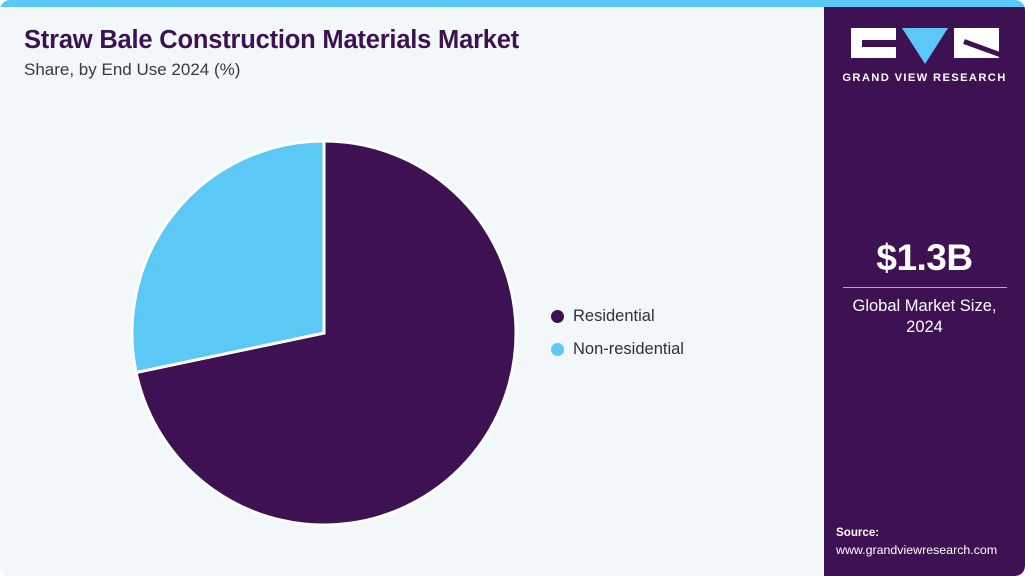 The height and width of the screenshot is (576, 1025). Describe the element at coordinates (628, 349) in the screenshot. I see `legend-label-non-residential: Non-residential` at that location.